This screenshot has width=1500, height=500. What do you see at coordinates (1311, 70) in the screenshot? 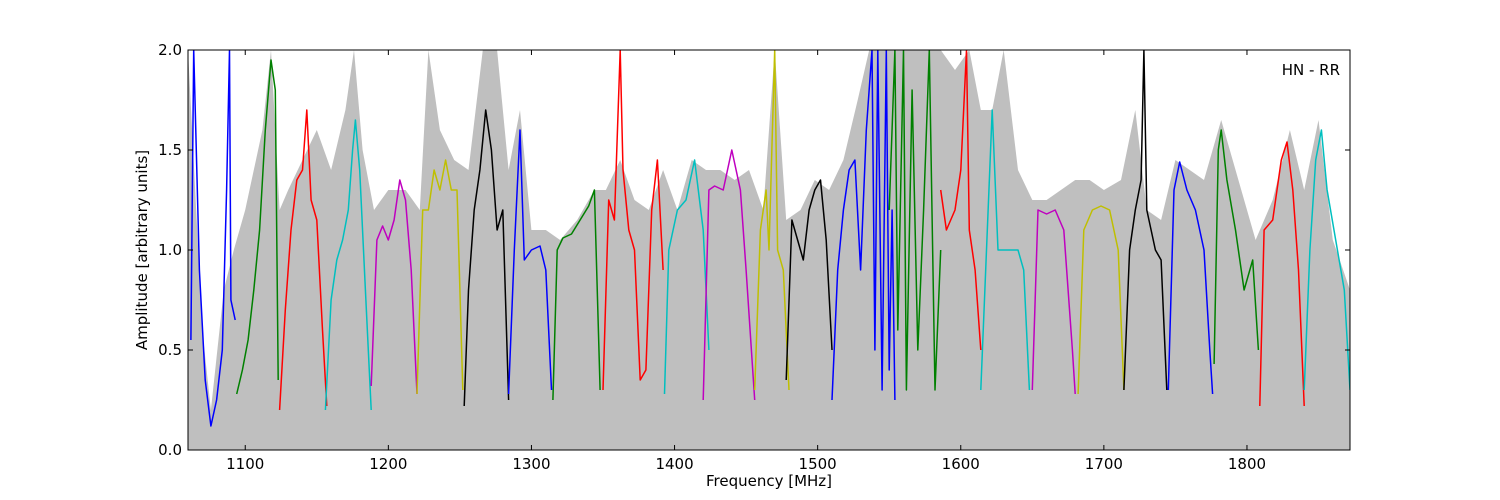
I see `annotation-label: HN - RR` at bounding box center [1311, 70].